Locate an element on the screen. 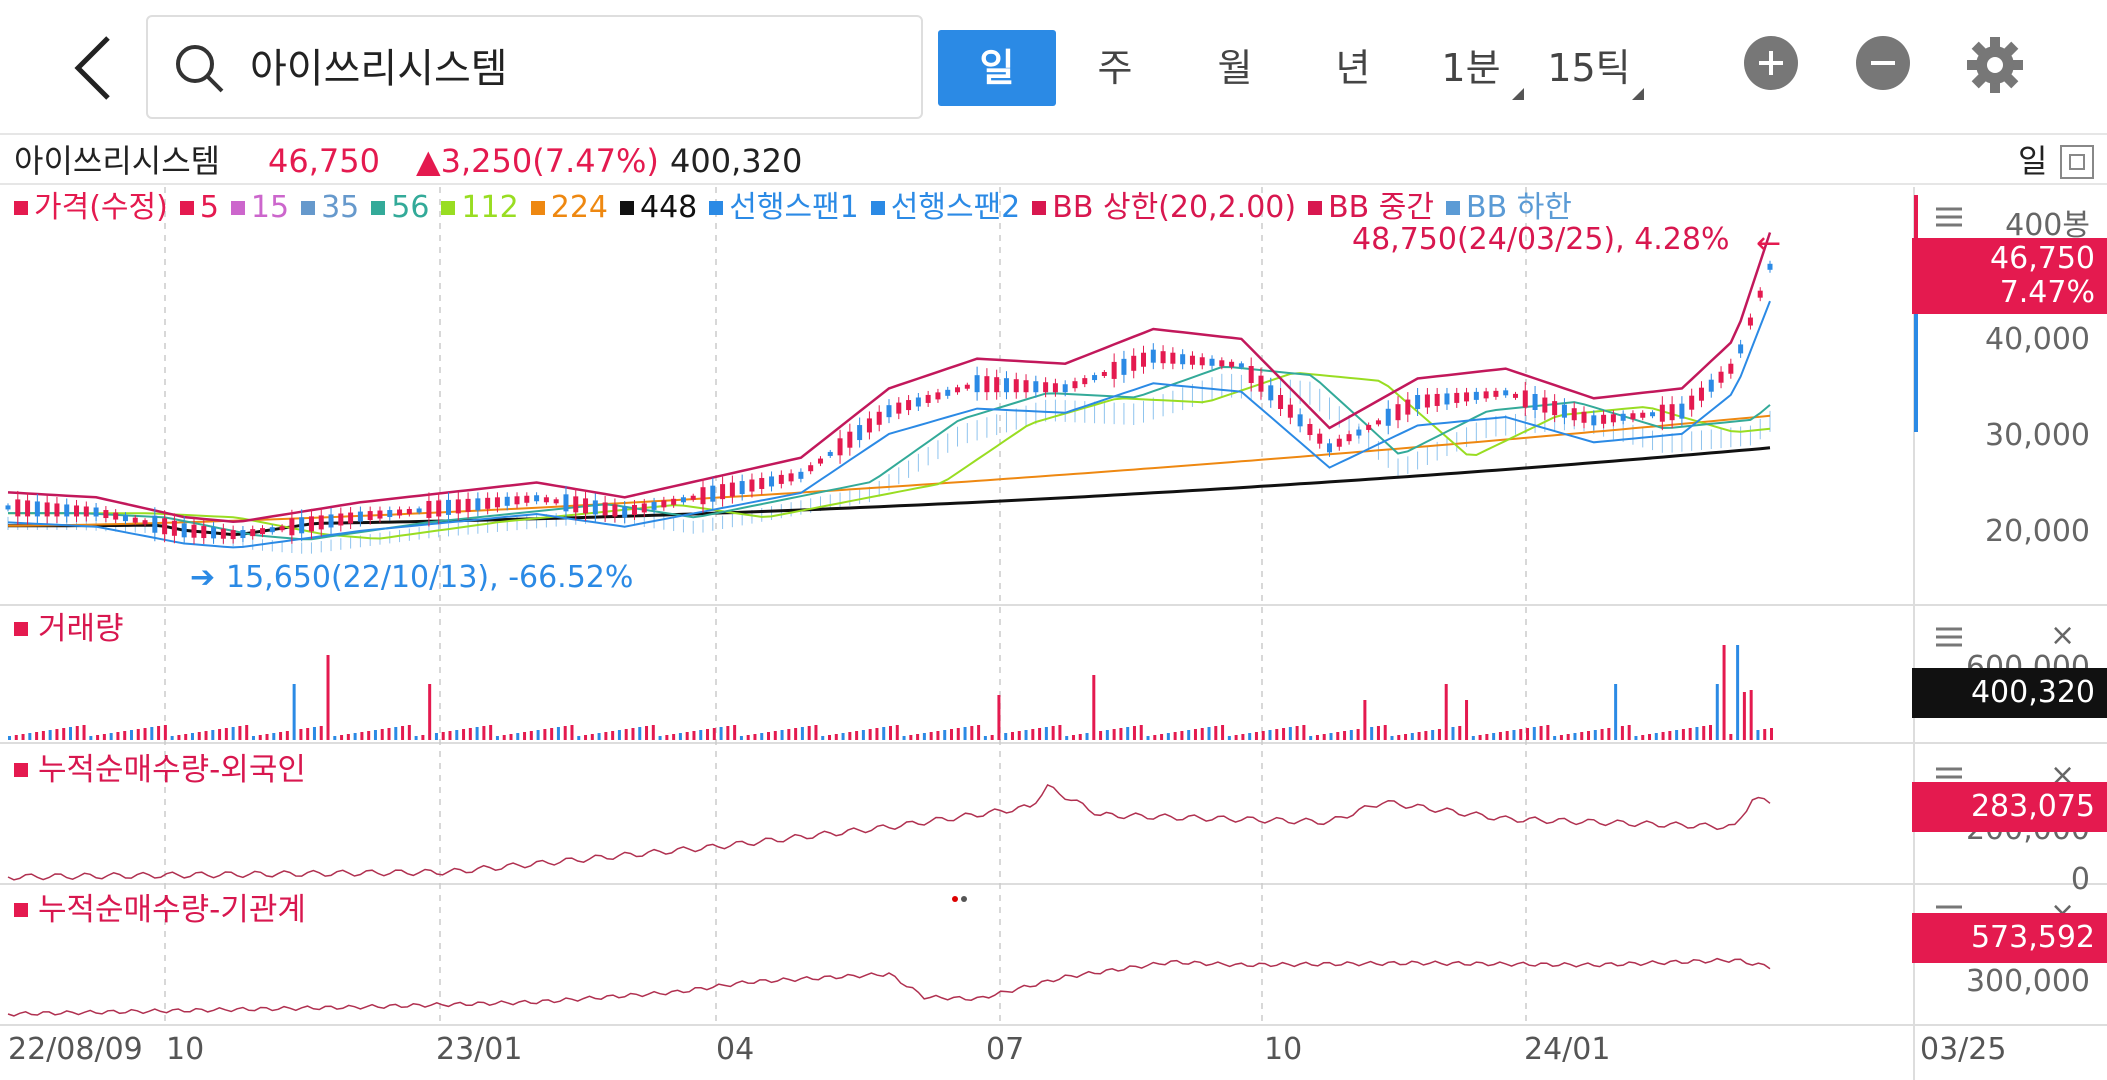  period-indicator: 일 is located at coordinates (2033, 161).